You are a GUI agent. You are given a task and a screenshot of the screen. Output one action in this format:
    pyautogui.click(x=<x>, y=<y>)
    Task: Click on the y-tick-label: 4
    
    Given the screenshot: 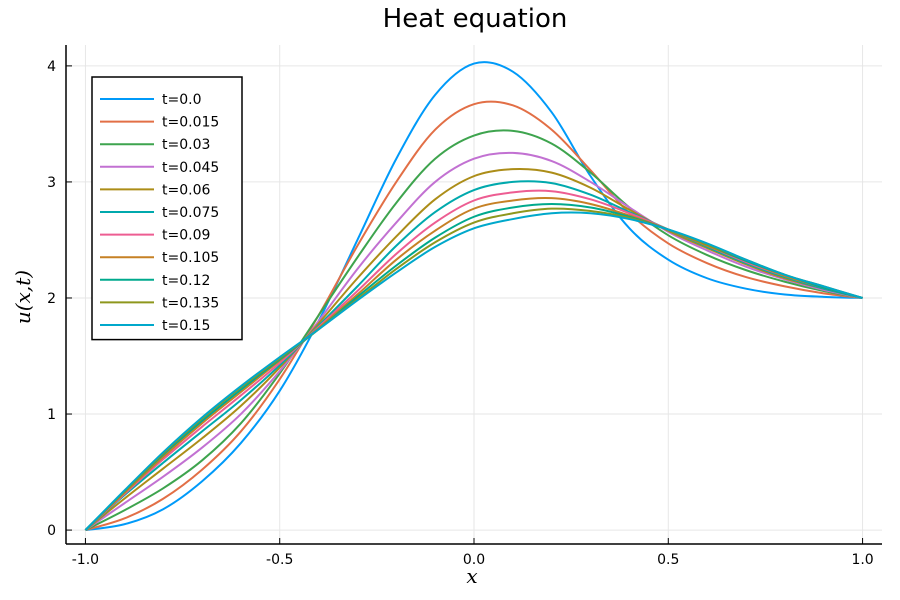 What is the action you would take?
    pyautogui.click(x=51, y=67)
    